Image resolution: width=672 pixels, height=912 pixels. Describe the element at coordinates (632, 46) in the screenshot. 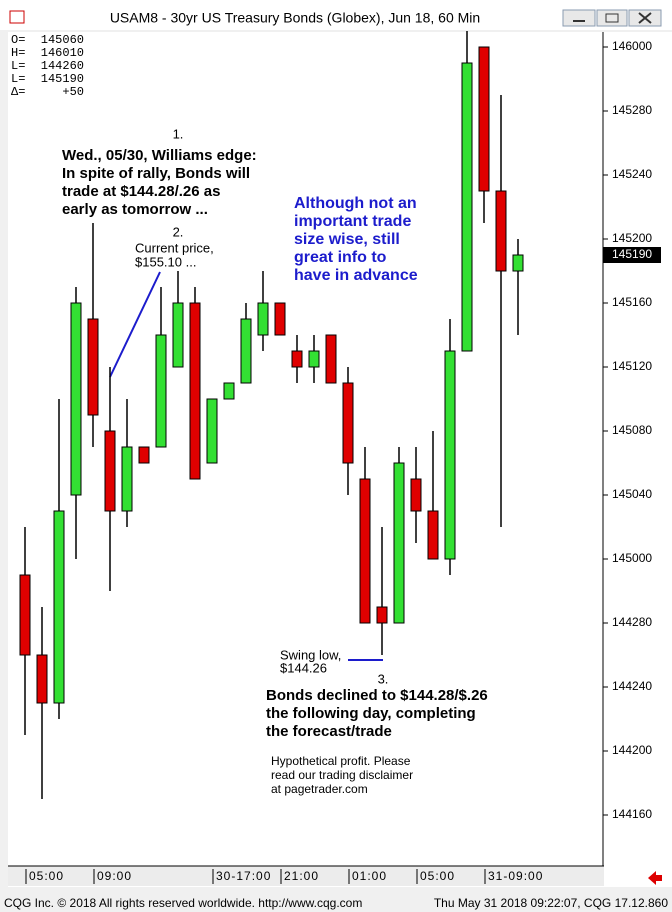

I see `y-tick-label: 146000` at that location.